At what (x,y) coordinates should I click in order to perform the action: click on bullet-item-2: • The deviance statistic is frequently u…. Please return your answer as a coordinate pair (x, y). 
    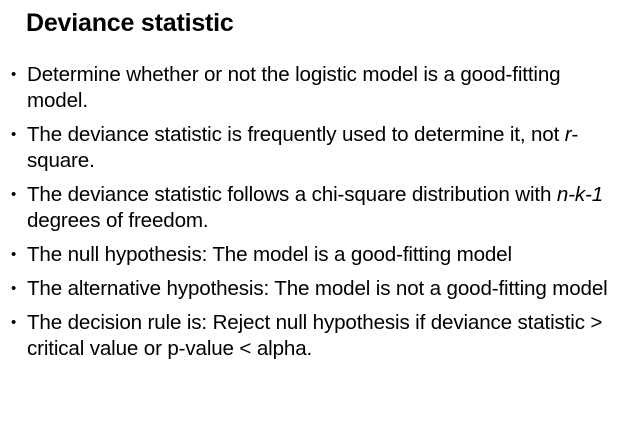
    Looking at the image, I should click on (314, 148).